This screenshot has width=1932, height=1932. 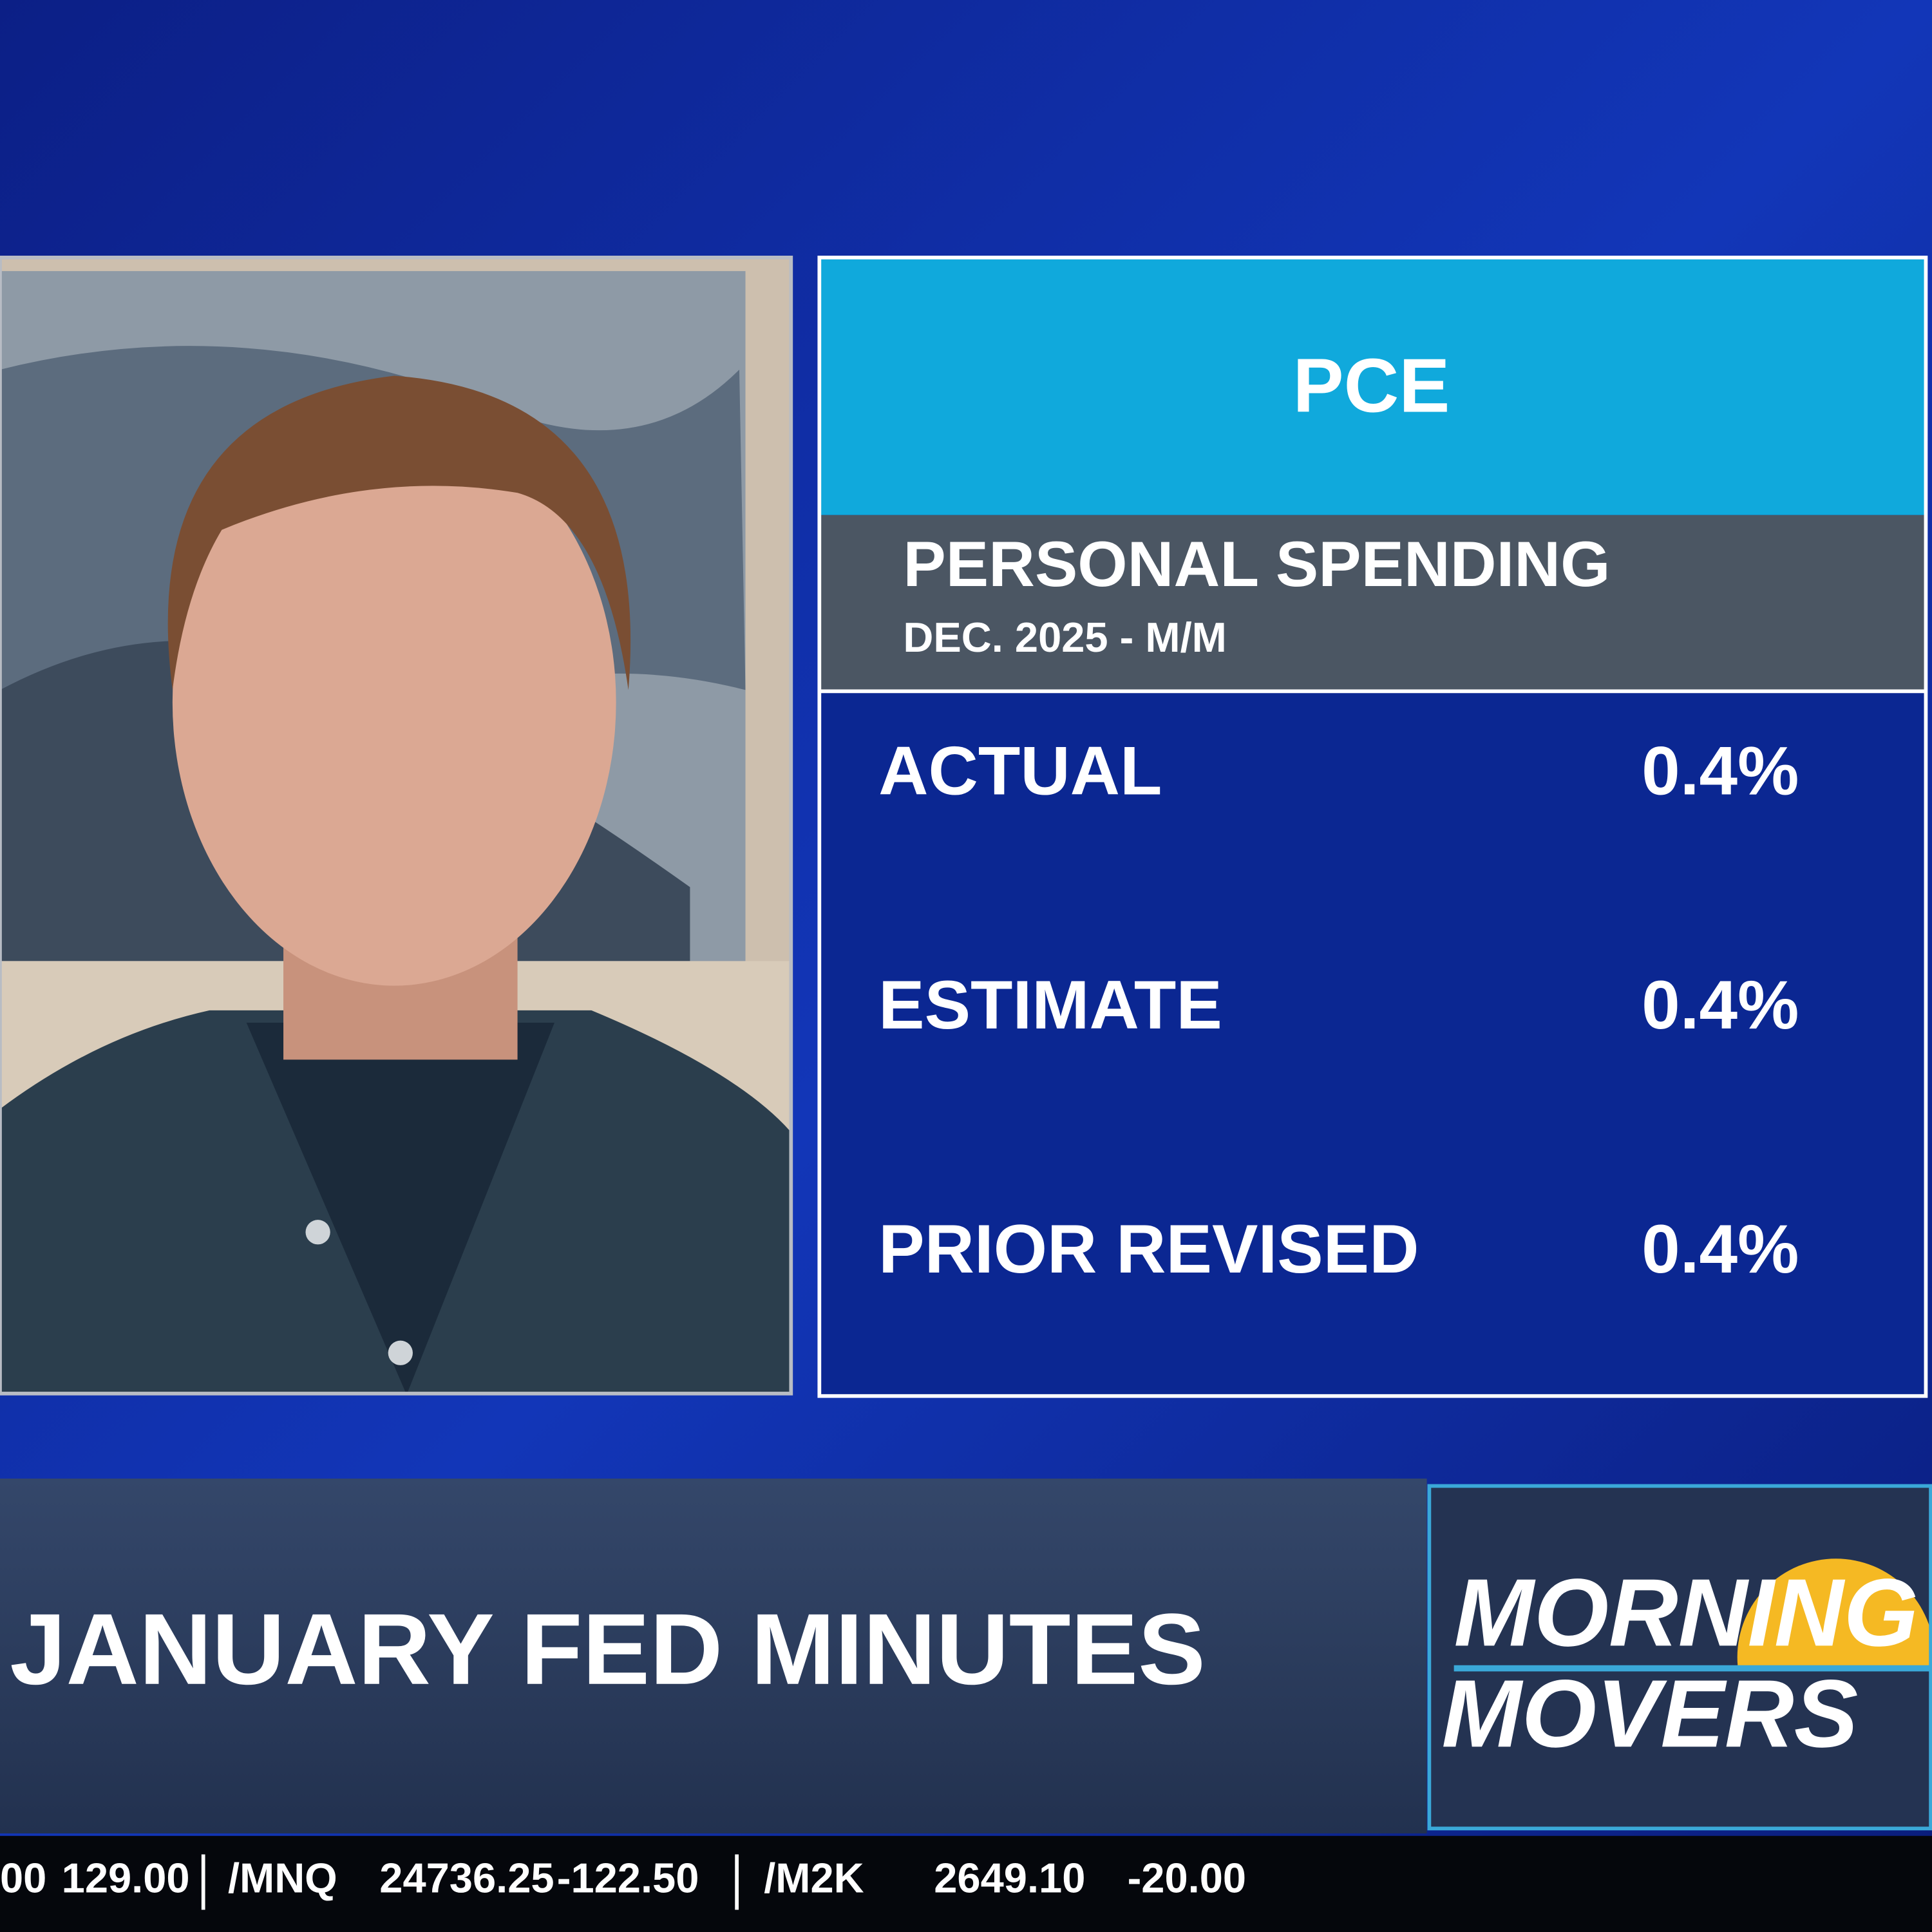 I want to click on row-label: ESTIMATE, so click(x=1050, y=1005).